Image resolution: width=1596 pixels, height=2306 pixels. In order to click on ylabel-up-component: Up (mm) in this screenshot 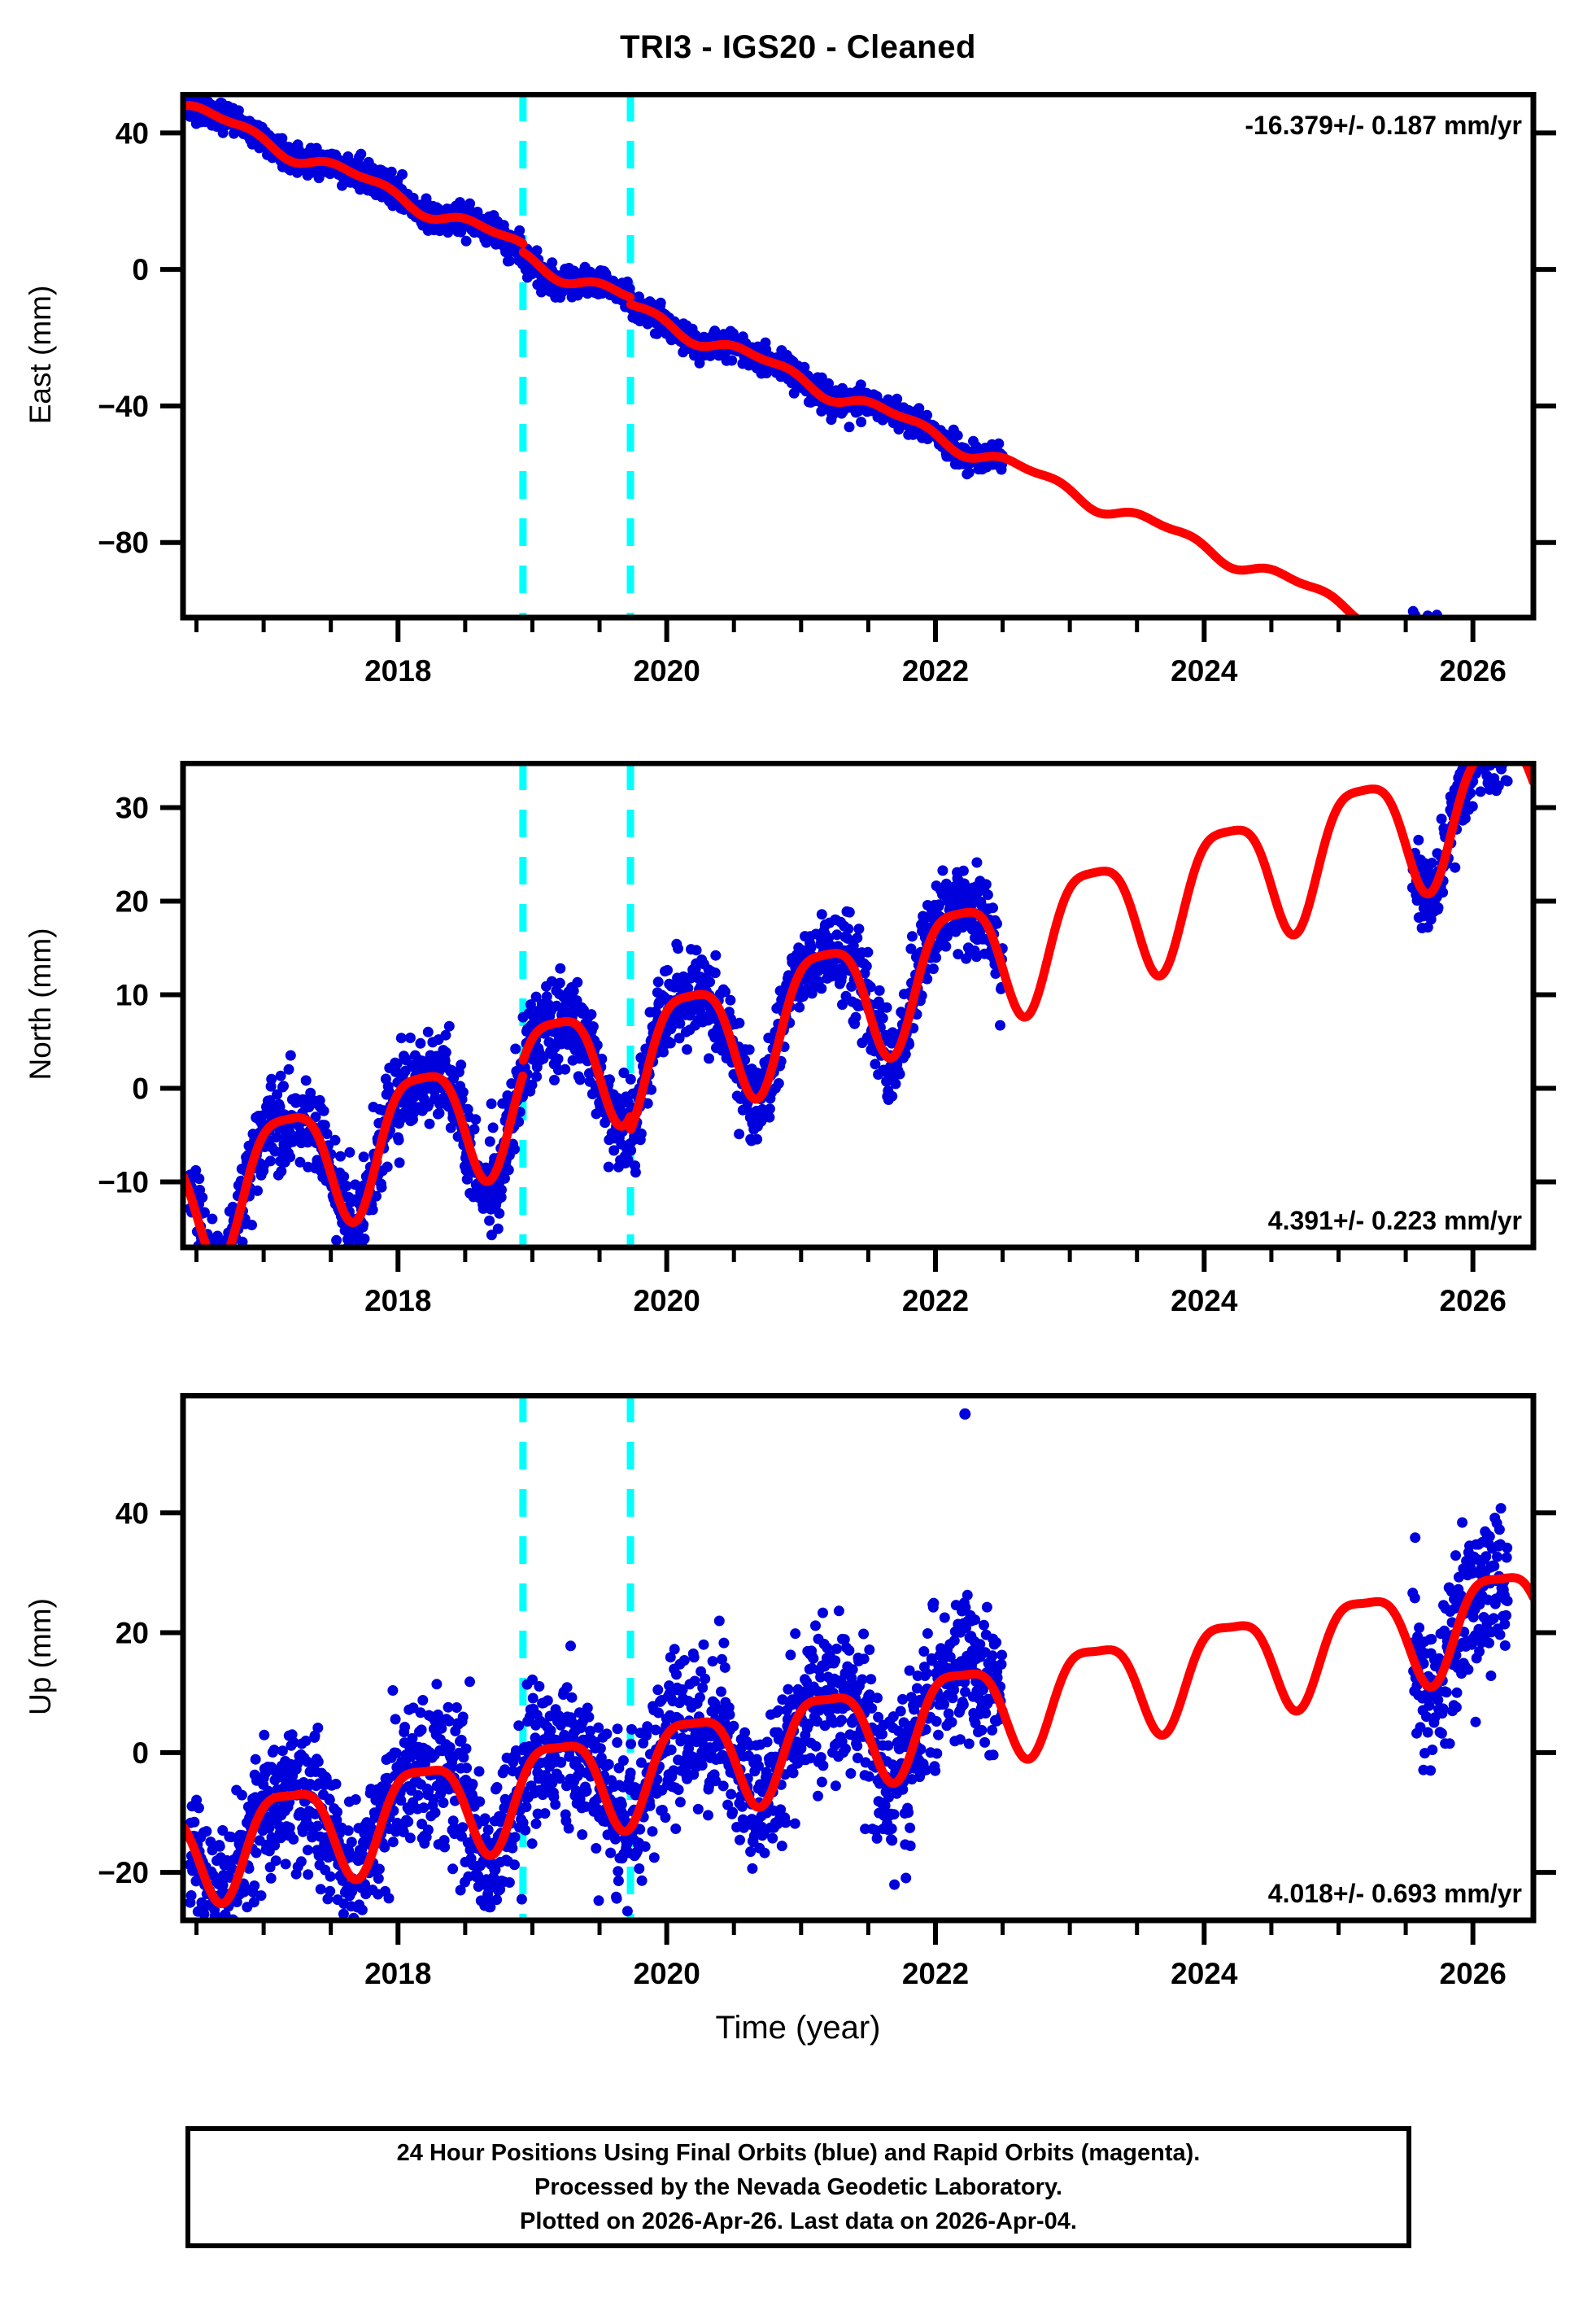, I will do `click(40, 1656)`.